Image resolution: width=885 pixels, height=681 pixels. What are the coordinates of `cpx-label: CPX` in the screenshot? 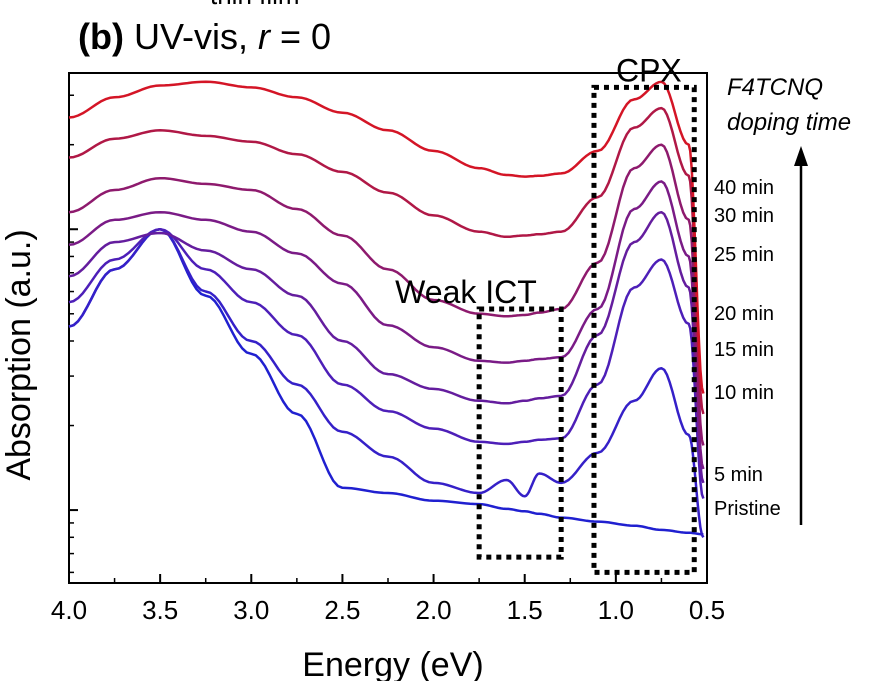 It's located at (649, 70).